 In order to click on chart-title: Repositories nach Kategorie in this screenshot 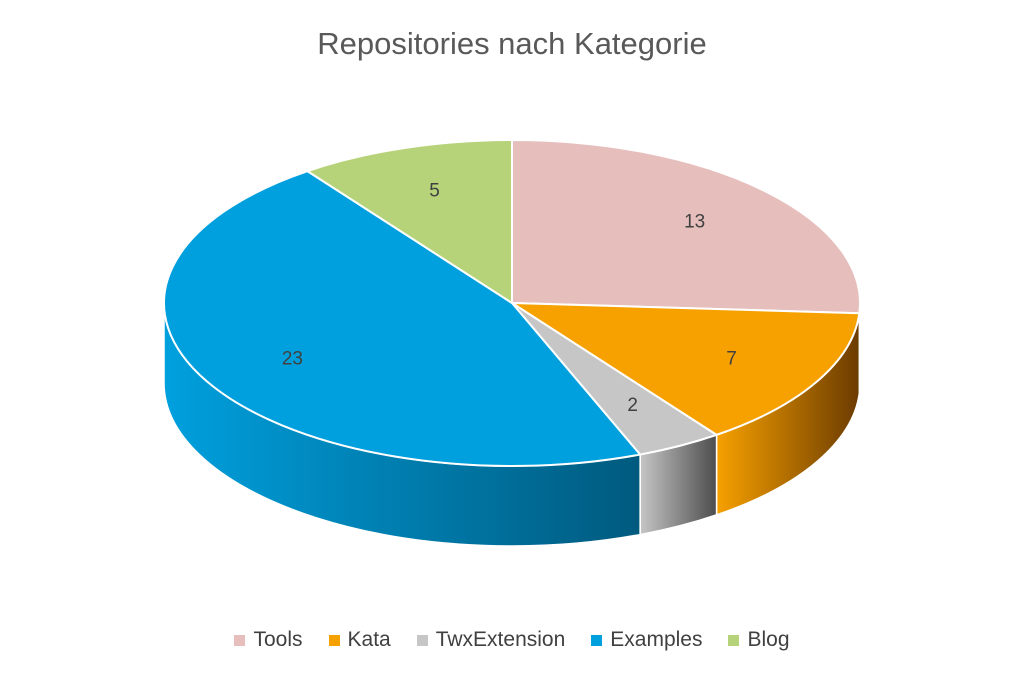, I will do `click(512, 43)`.